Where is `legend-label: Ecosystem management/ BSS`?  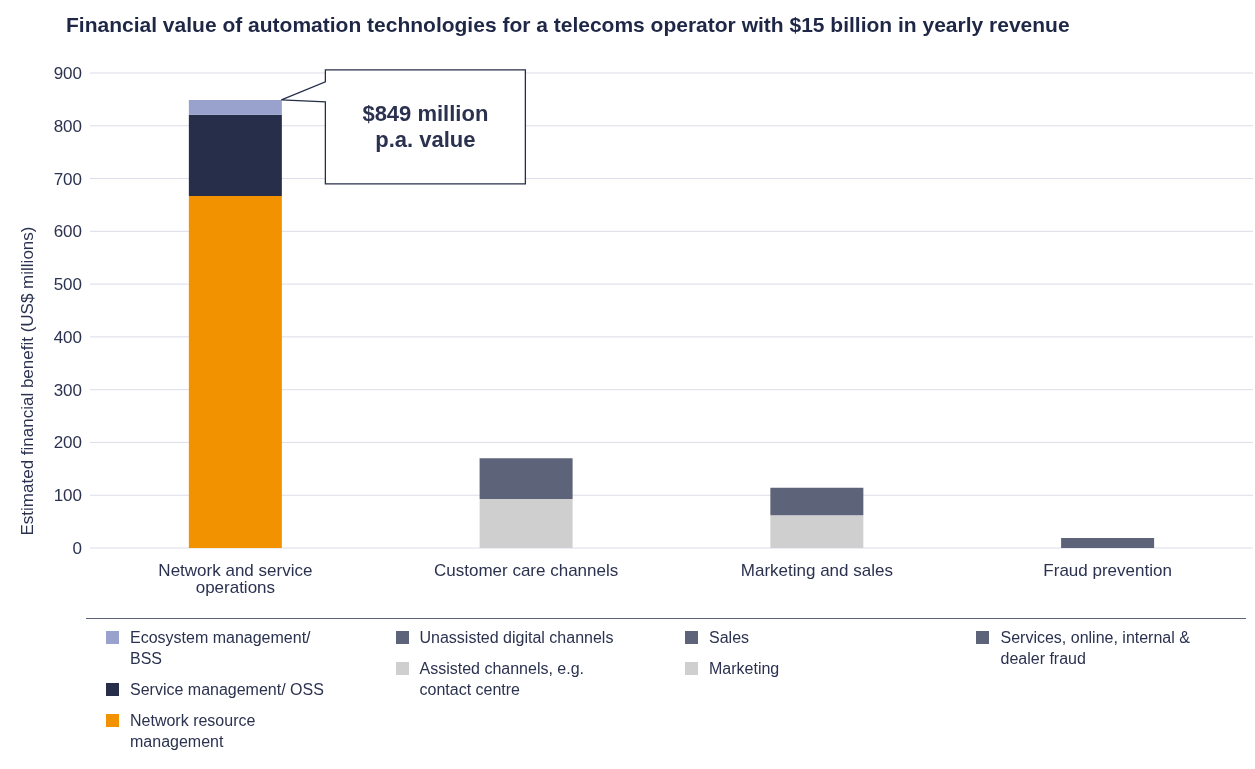
legend-label: Ecosystem management/ BSS is located at coordinates (221, 648).